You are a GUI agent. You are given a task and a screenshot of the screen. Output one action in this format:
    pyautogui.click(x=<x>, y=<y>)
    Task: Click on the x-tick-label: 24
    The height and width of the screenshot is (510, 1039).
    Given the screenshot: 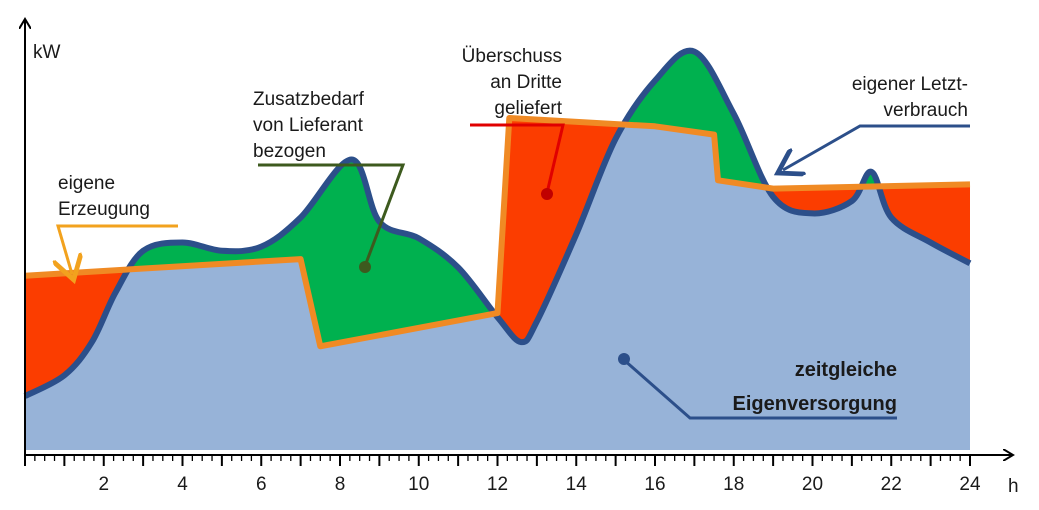 What is the action you would take?
    pyautogui.click(x=970, y=484)
    